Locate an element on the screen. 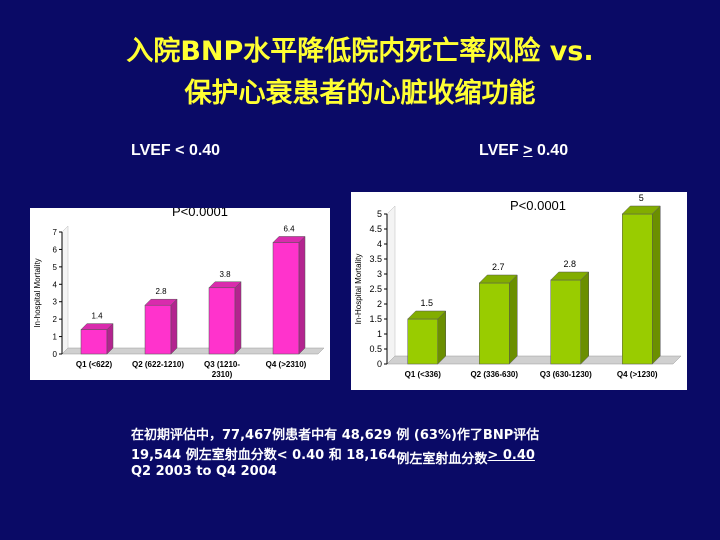 The height and width of the screenshot is (540, 720). y-tick-label: 0.5 is located at coordinates (375, 349).